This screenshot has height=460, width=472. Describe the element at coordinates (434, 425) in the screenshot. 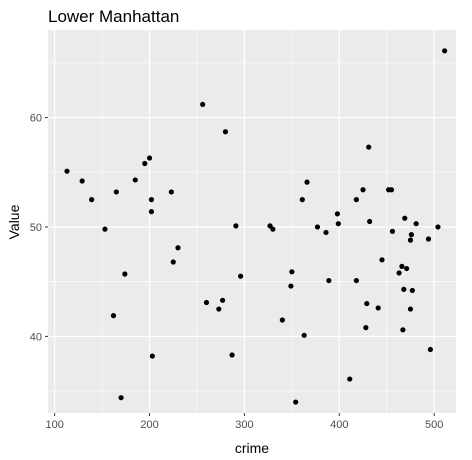

I see `x-tick-label: 500` at that location.